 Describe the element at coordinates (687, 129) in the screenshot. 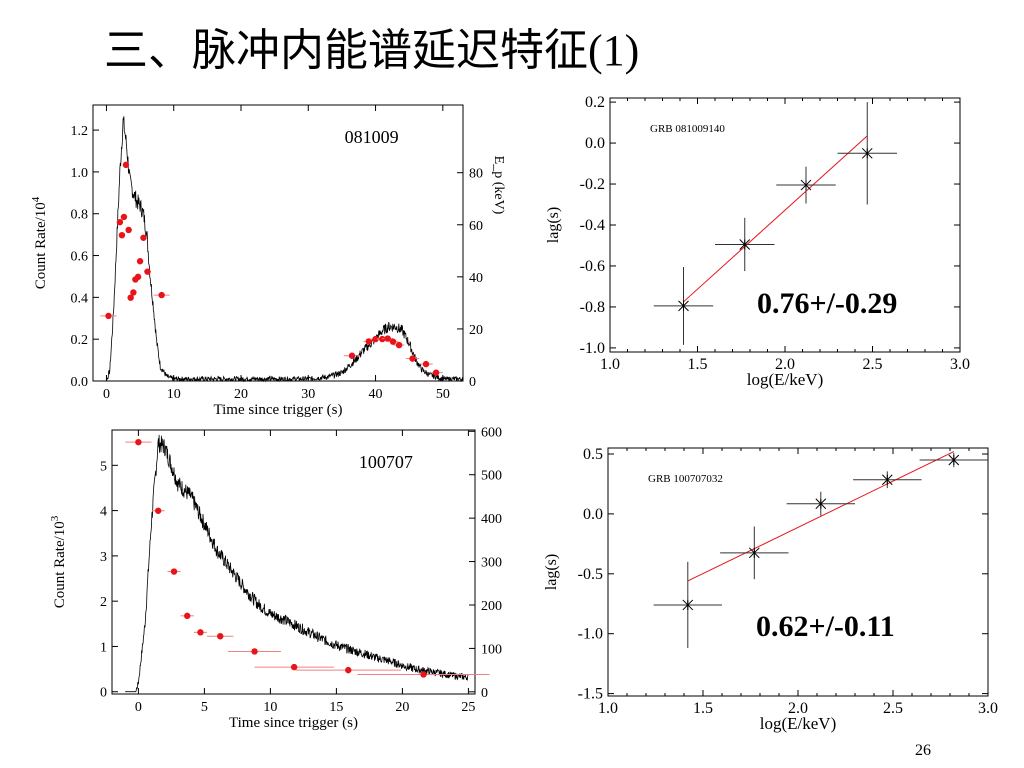

I see `grb-id-label: GRB 081009140` at that location.